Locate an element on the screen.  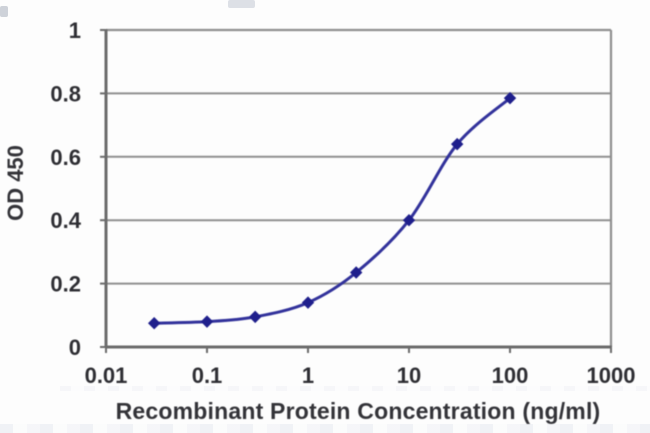
y-tick-label: 0.8 is located at coordinates (65, 93).